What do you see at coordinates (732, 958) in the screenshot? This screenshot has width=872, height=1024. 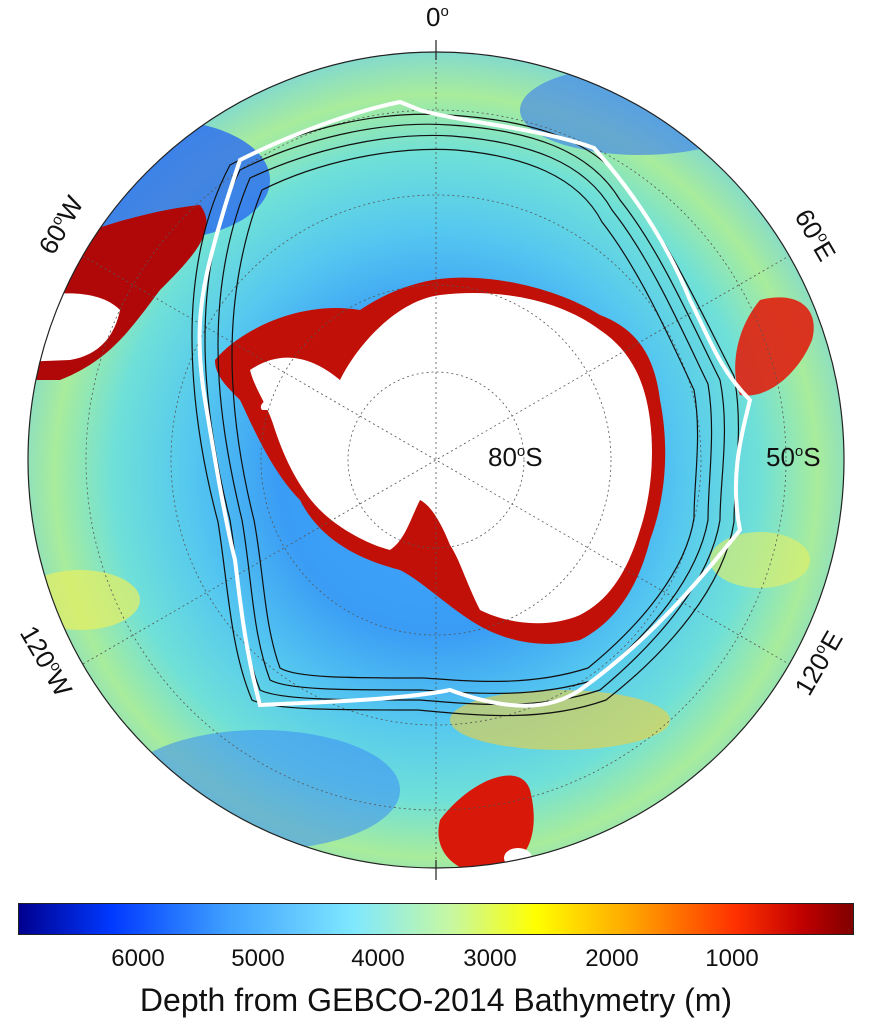 I see `colorbar-tick-label: 1000` at bounding box center [732, 958].